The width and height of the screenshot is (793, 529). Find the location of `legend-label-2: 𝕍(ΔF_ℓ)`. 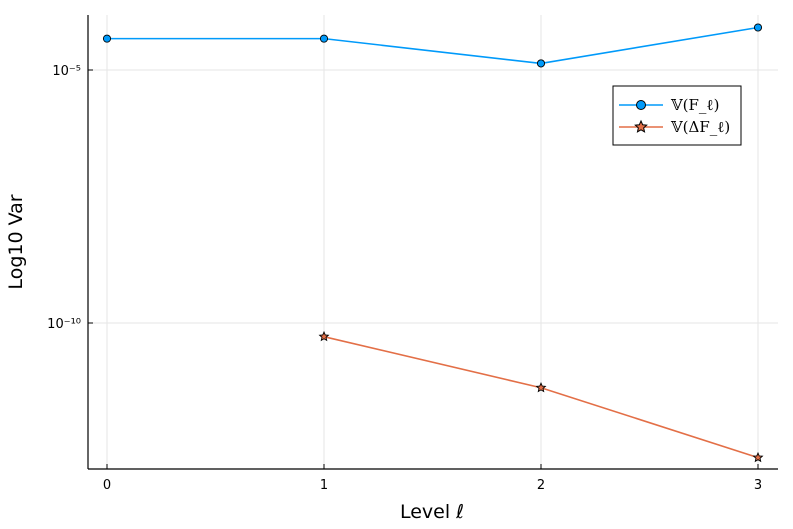

legend-label-2: 𝕍(ΔF_ℓ) is located at coordinates (700, 127).